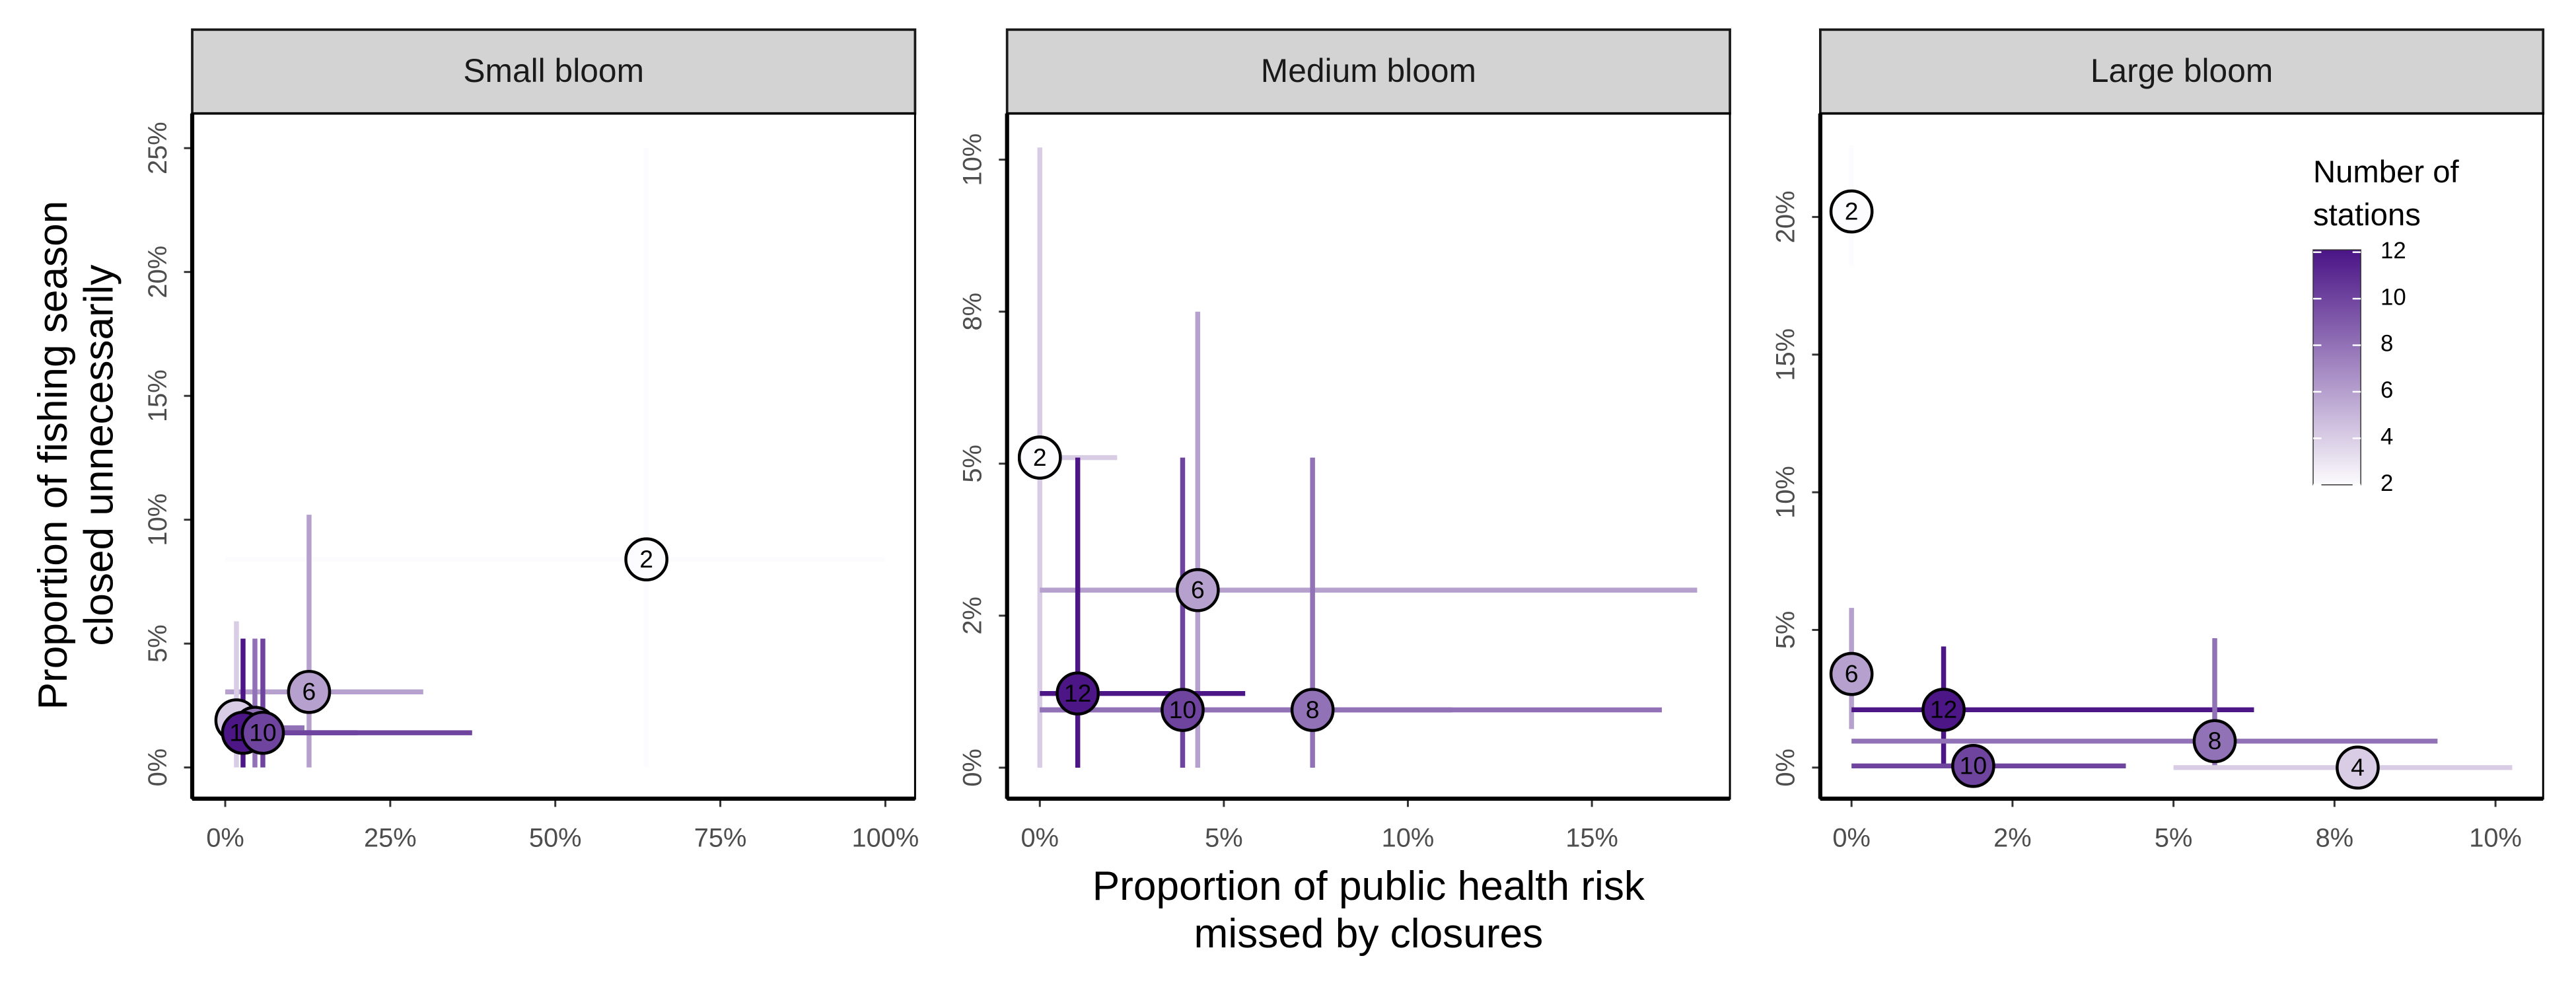 Image resolution: width=2576 pixels, height=991 pixels. Describe the element at coordinates (2393, 251) in the screenshot. I see `colorbar-tick-label: 12` at that location.